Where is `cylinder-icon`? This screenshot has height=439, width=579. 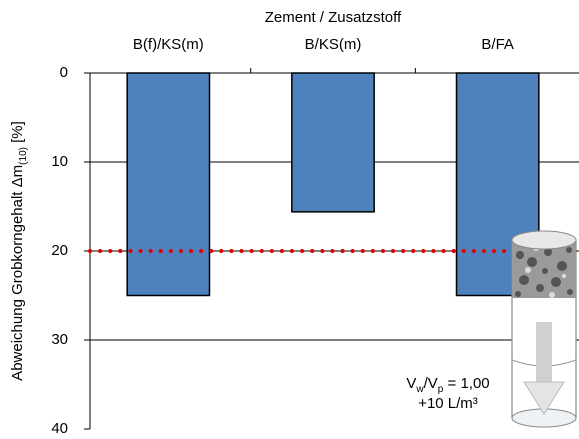
cylinder-icon is located at coordinates (544, 329).